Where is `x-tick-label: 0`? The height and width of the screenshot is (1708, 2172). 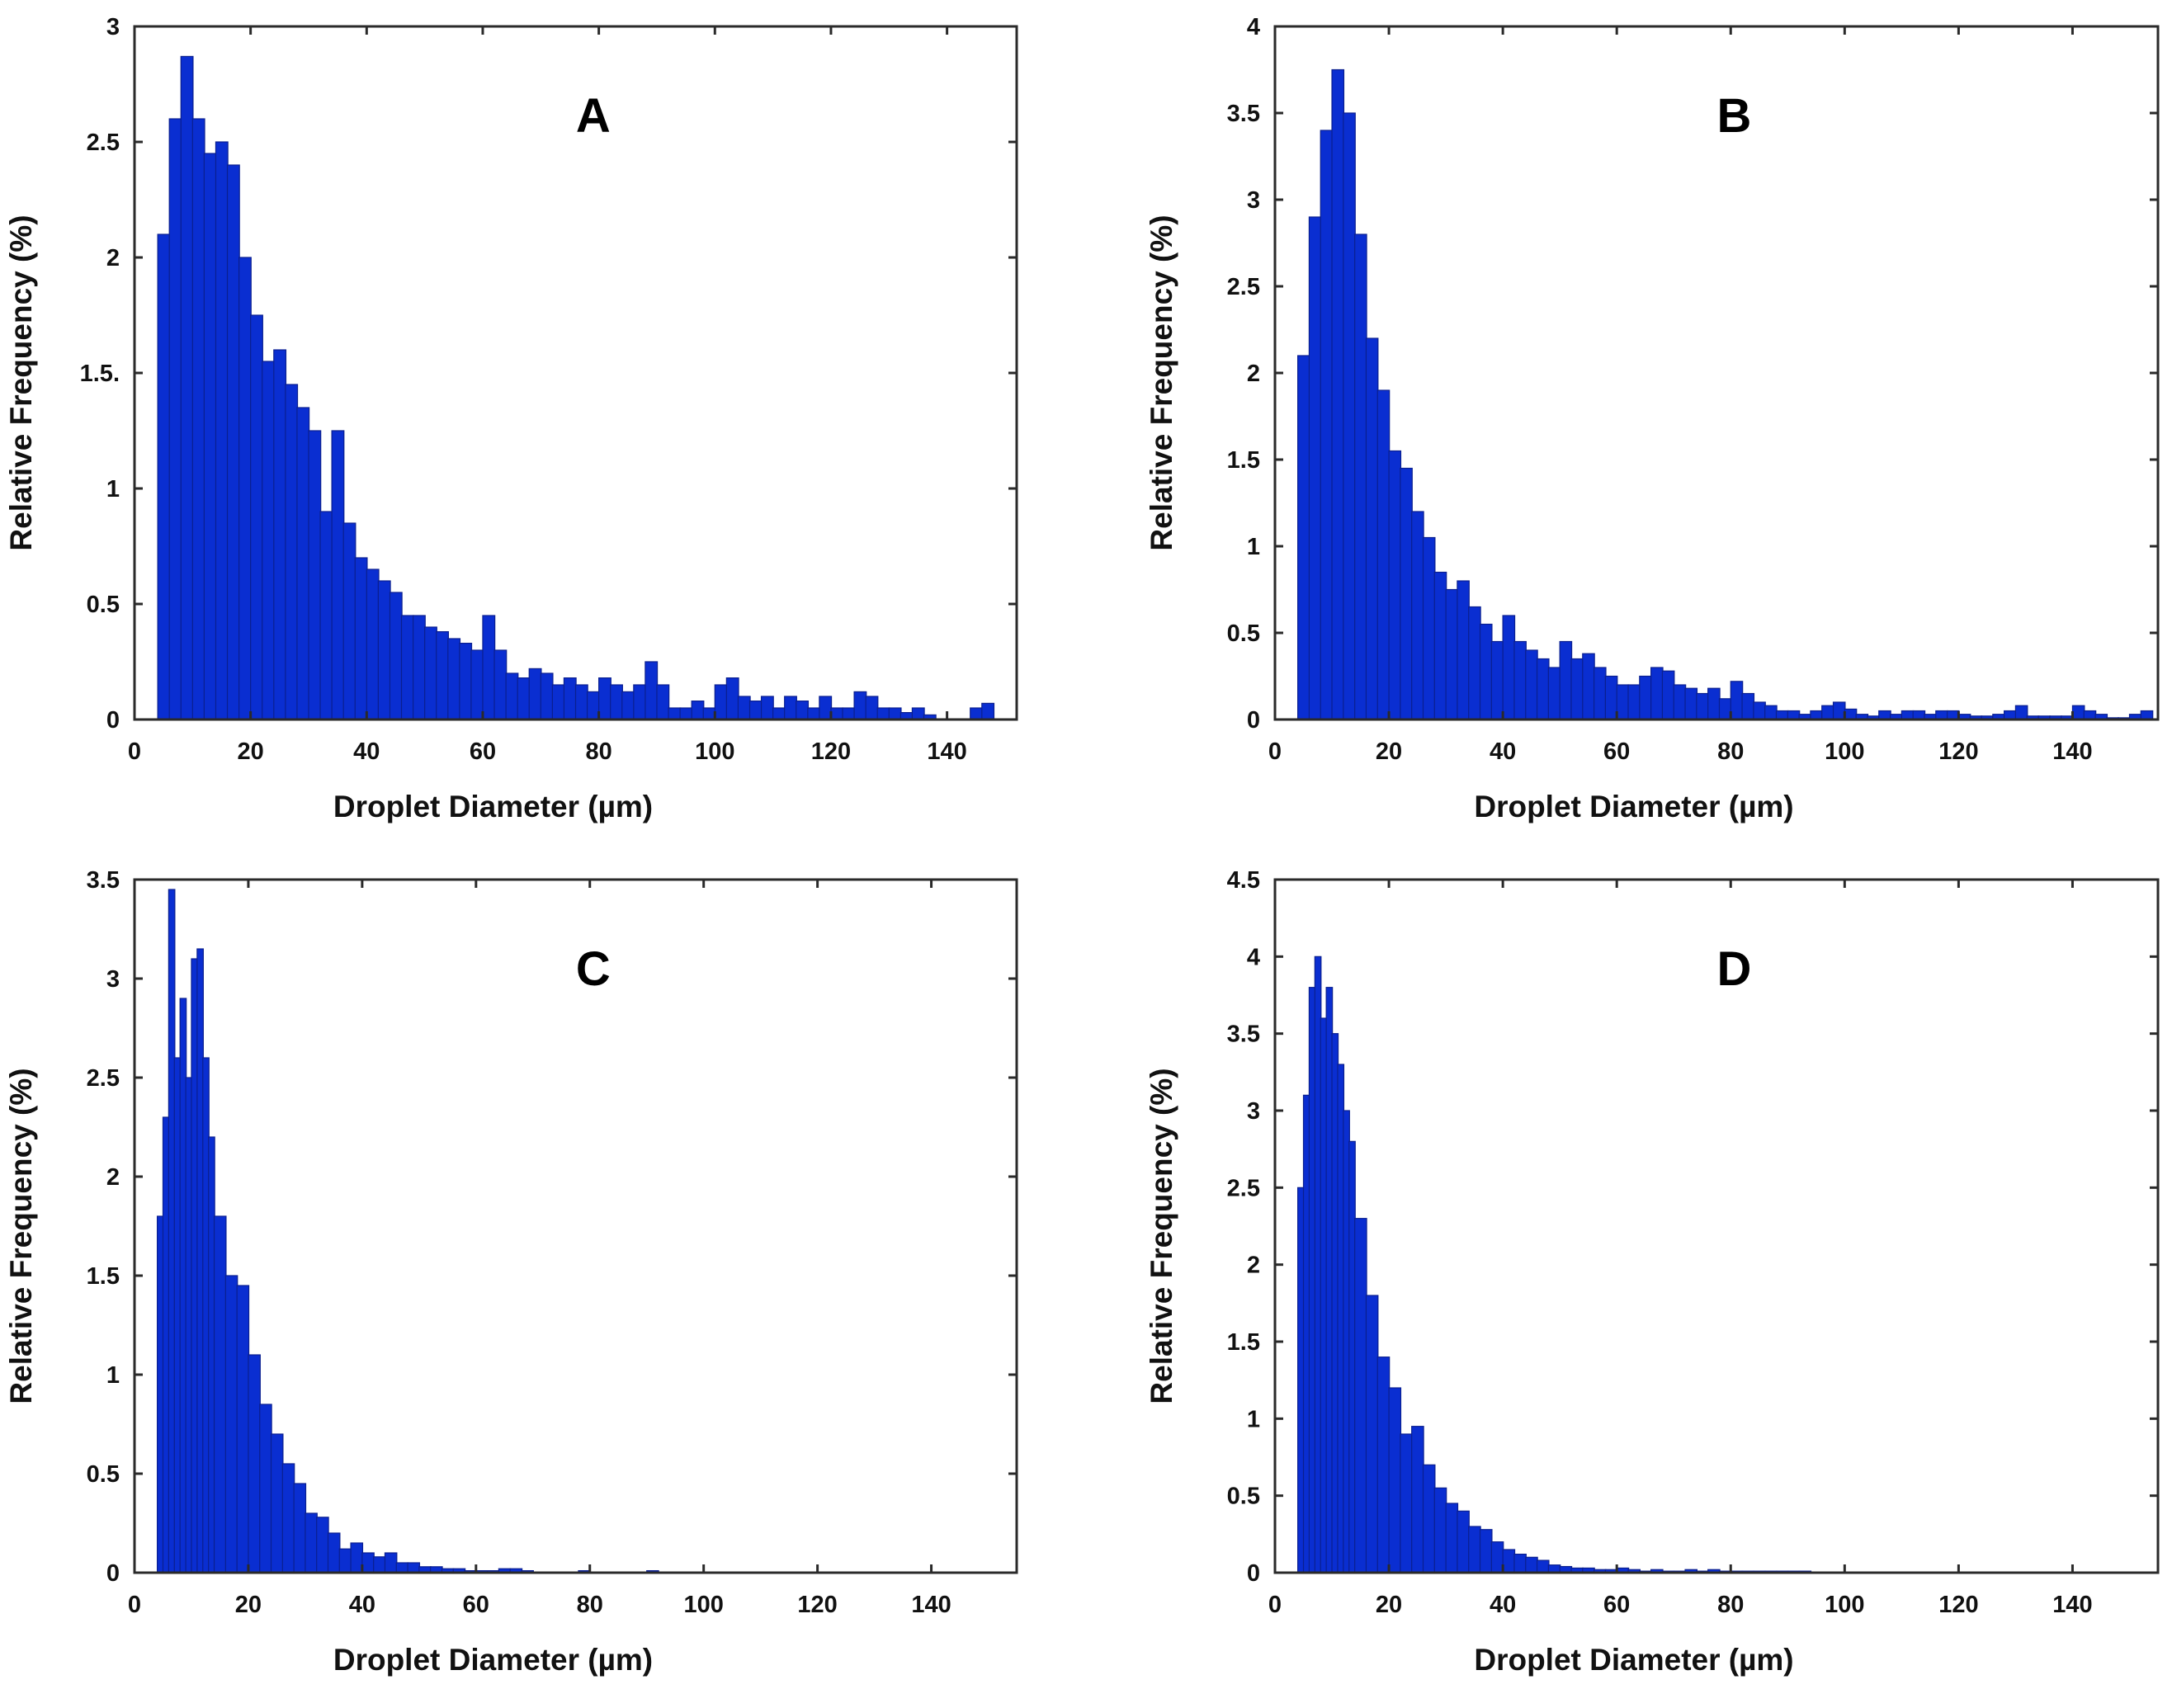
x-tick-label: 0 is located at coordinates (134, 751).